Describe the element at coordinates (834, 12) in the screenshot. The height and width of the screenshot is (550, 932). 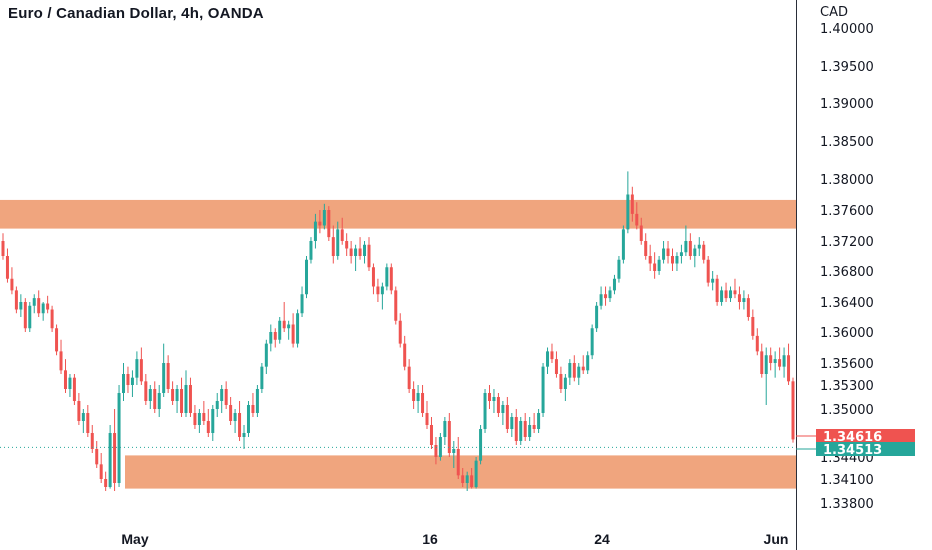
I see `currency-label: CAD` at that location.